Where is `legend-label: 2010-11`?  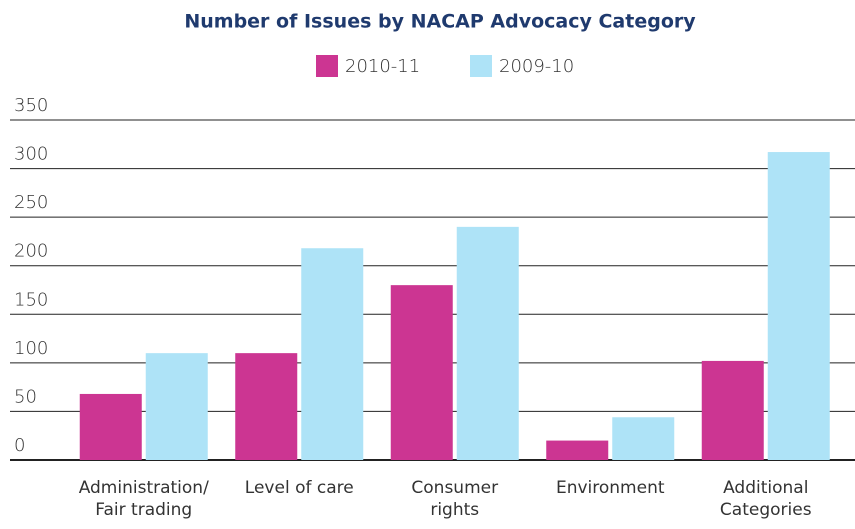
legend-label: 2010-11 is located at coordinates (382, 66).